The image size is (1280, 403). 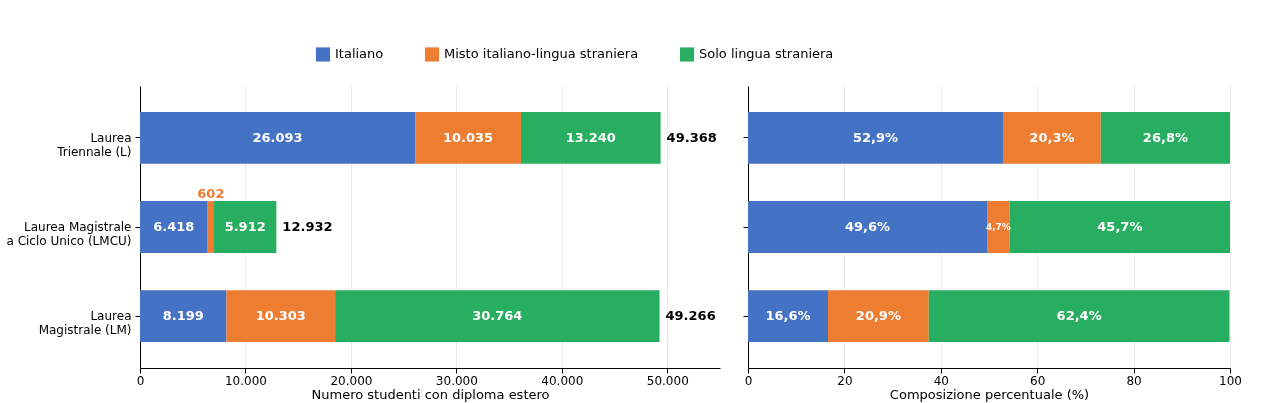 I want to click on x-tick-label: 80, so click(x=1134, y=380).